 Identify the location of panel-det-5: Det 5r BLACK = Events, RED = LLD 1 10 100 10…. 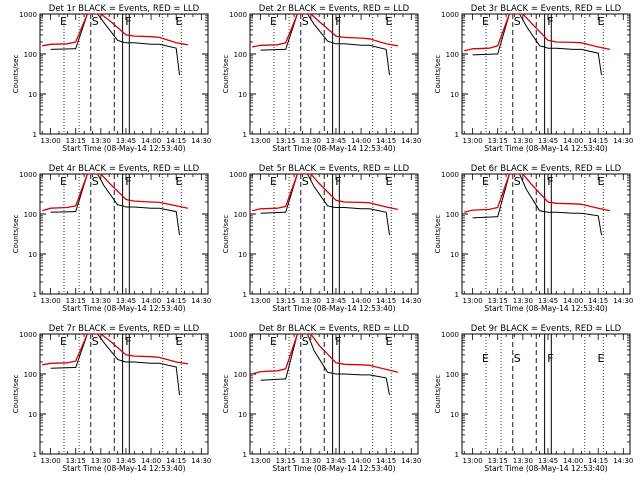
(321, 238).